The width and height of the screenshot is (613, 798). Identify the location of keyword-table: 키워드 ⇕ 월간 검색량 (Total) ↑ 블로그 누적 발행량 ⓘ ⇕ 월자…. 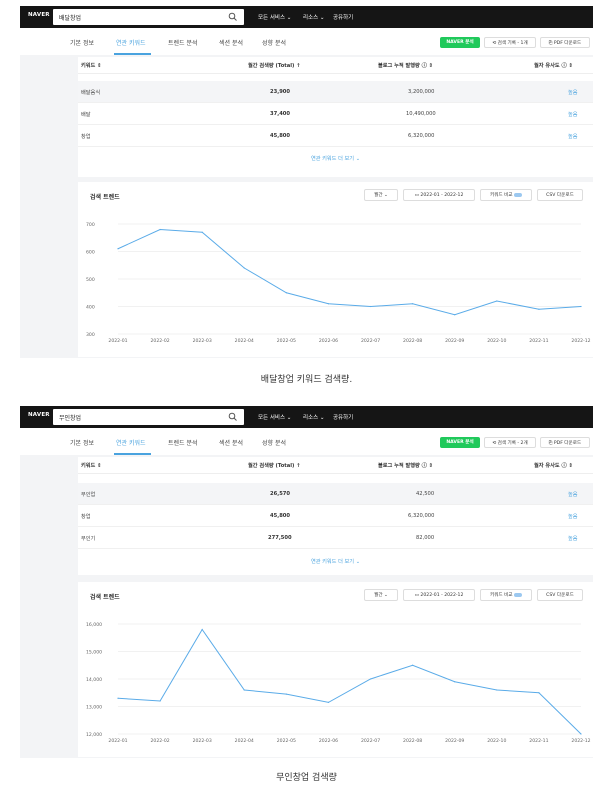
(335, 516).